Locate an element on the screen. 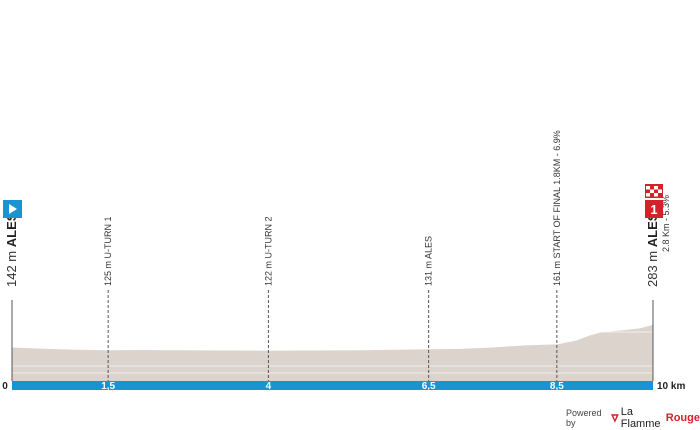 This screenshot has height=430, width=700. waypoint-label-2: 122 m U-TURN 2 is located at coordinates (268, 251).